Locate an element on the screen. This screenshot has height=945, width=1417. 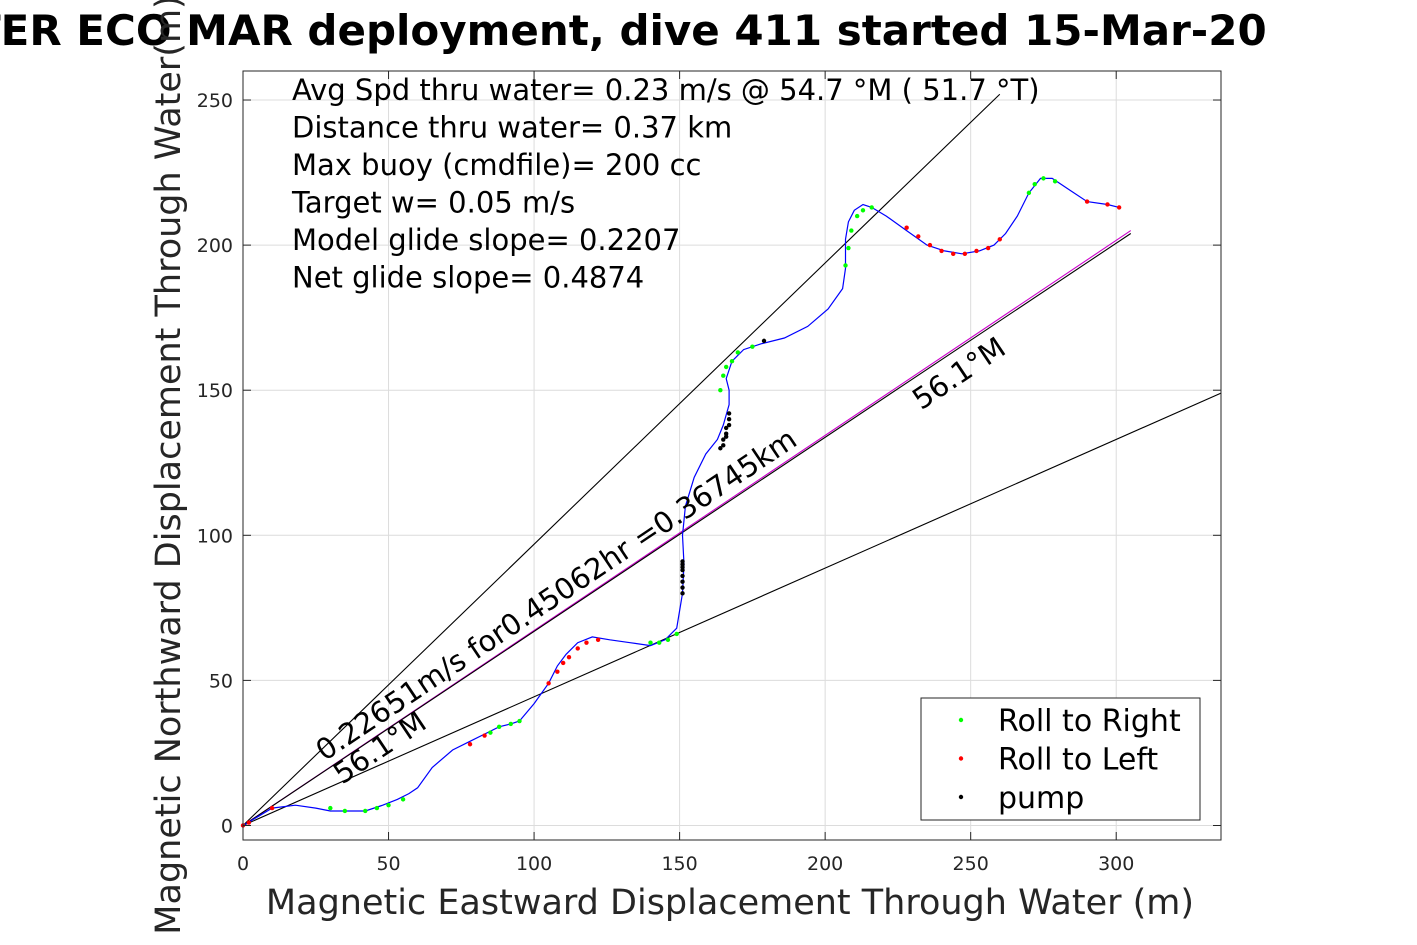
y-tick-label: 100 is located at coordinates (215, 536).